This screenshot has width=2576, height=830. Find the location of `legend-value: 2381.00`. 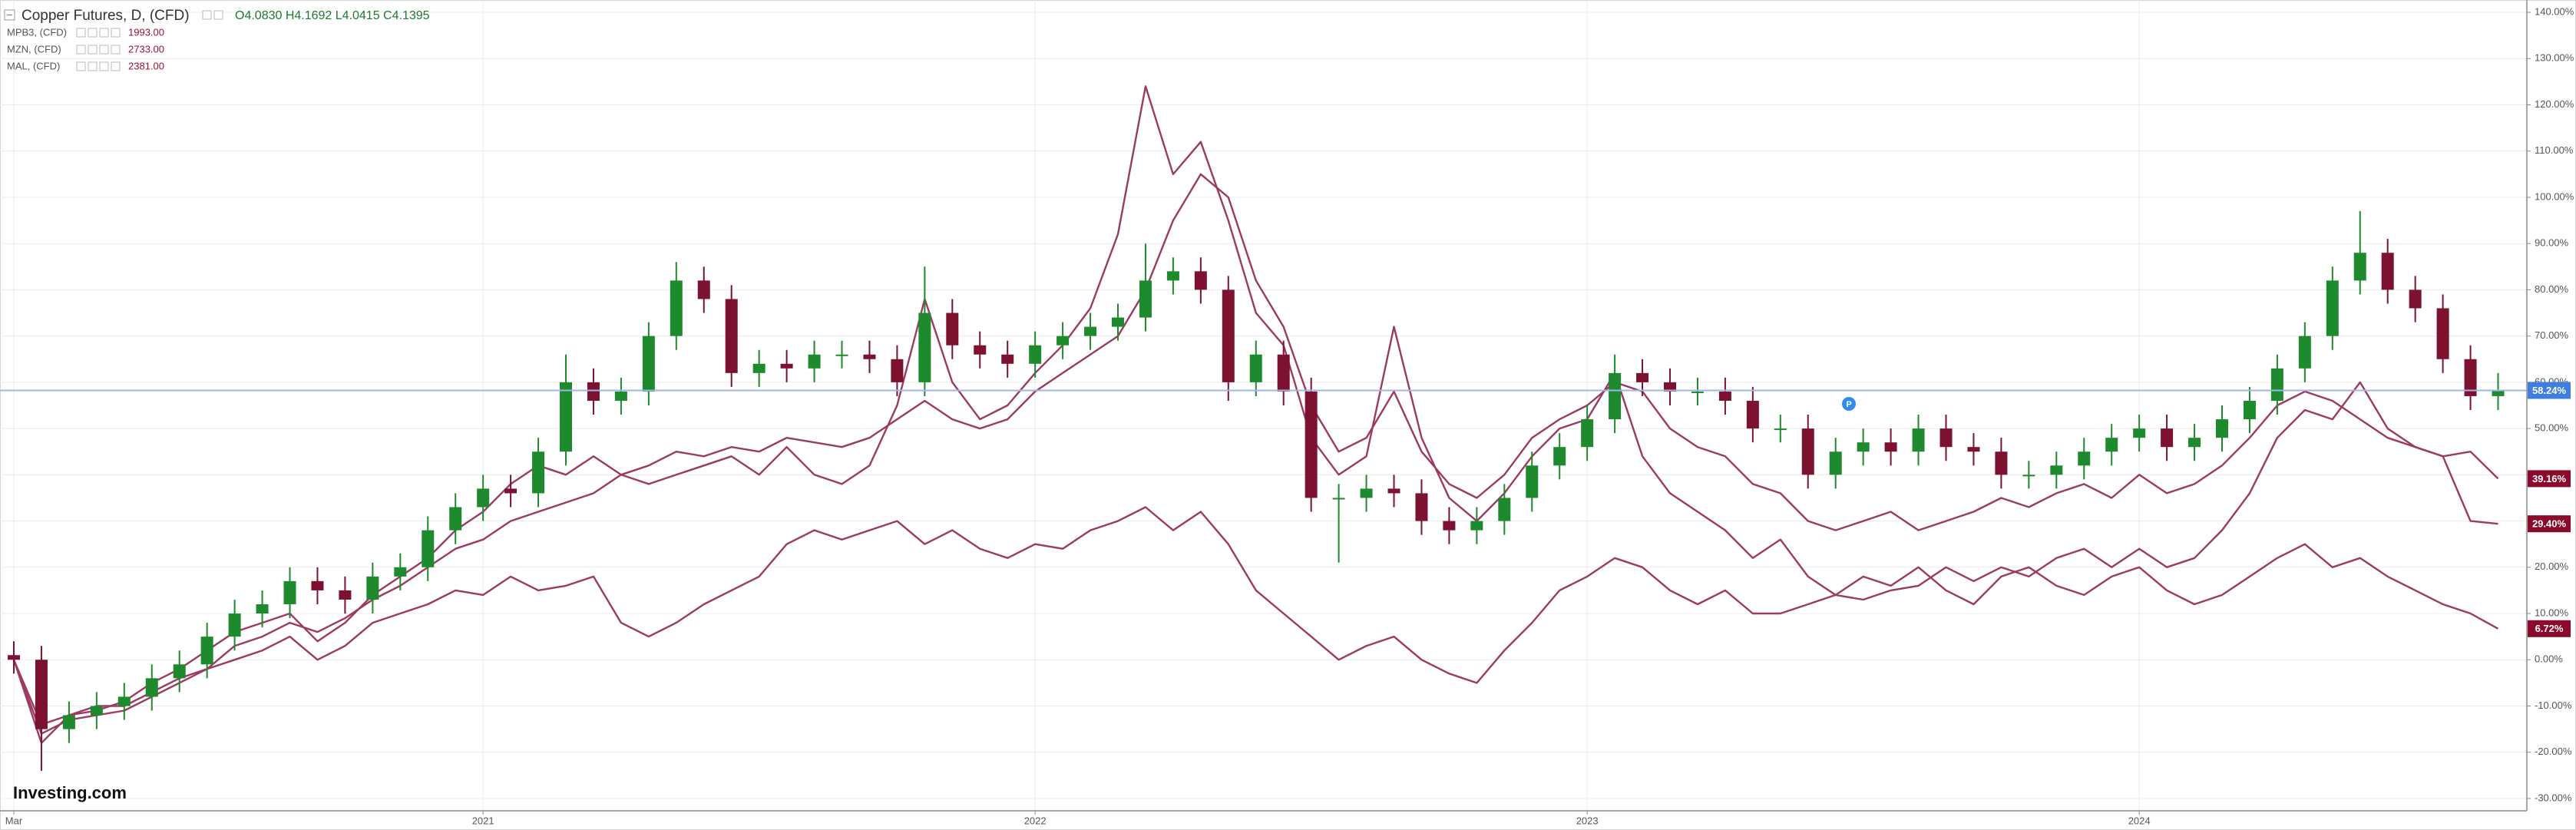

legend-value: 2381.00 is located at coordinates (146, 65).